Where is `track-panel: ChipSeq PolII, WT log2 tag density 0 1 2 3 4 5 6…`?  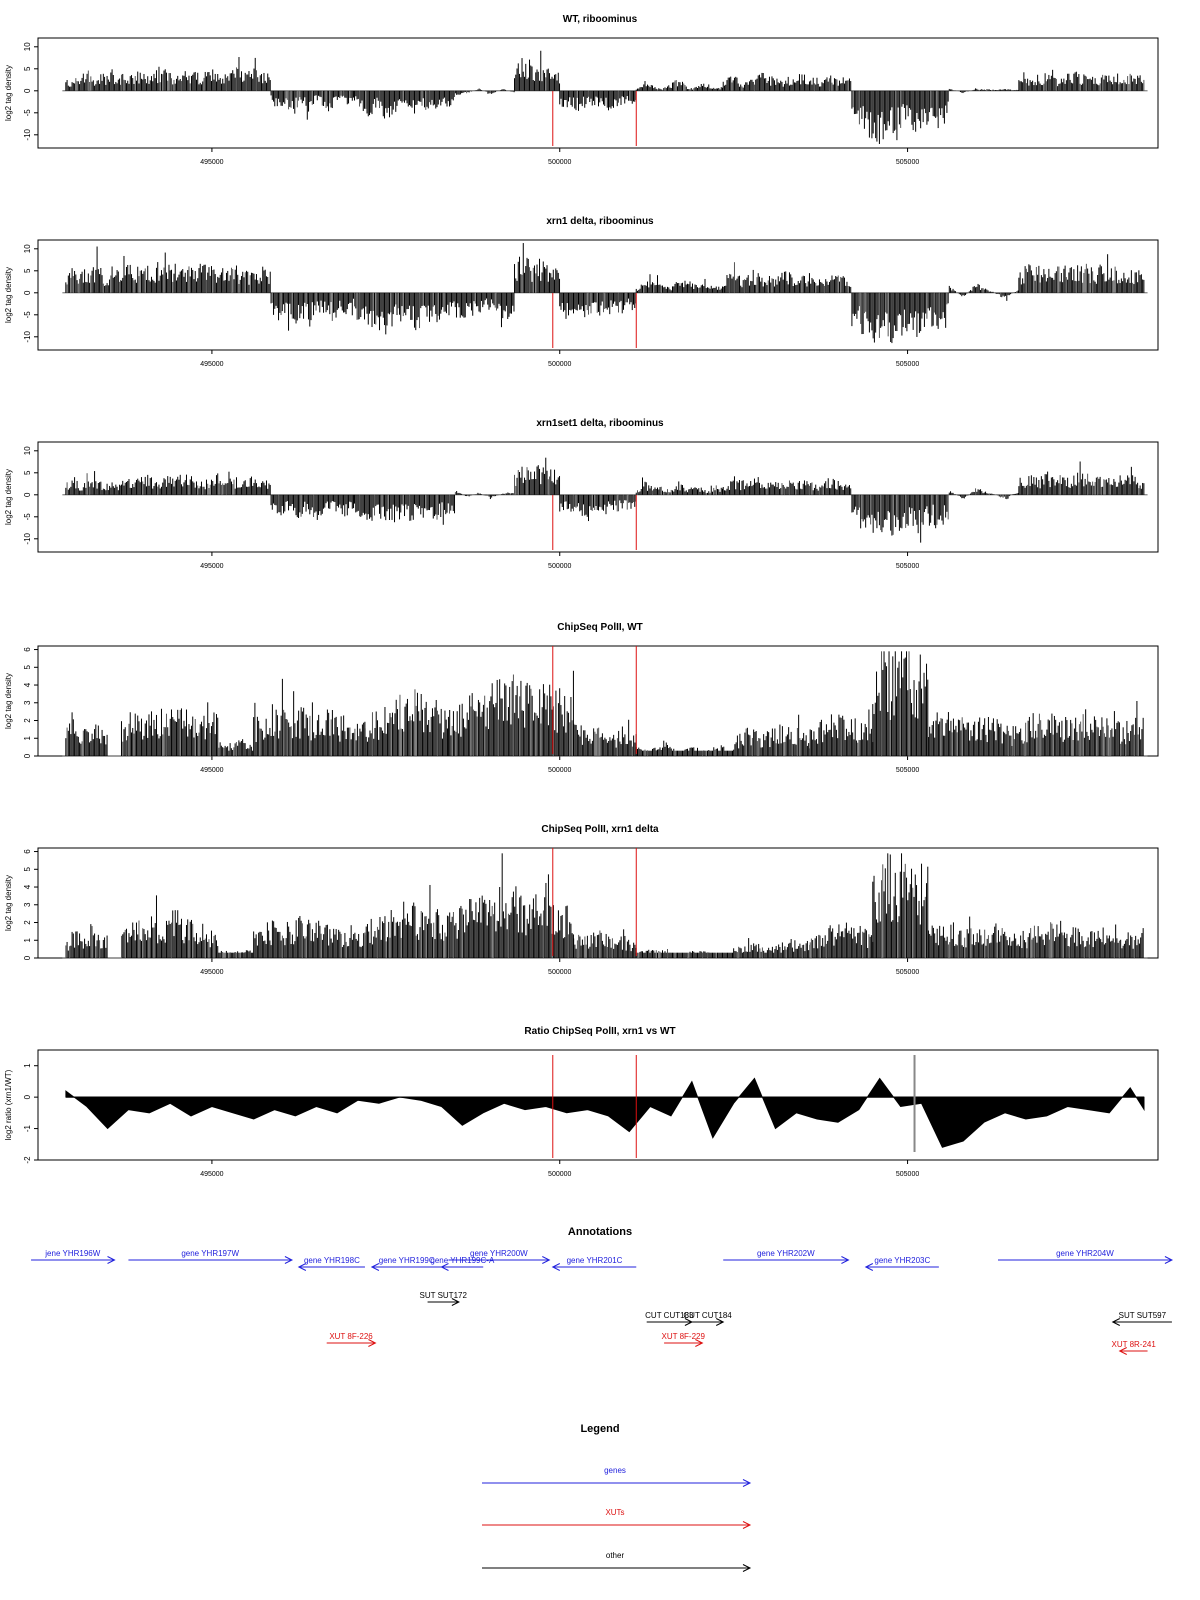
track-panel: ChipSeq PolII, WT log2 tag density 0 1 2 3 4 5 6… is located at coordinates (581, 698).